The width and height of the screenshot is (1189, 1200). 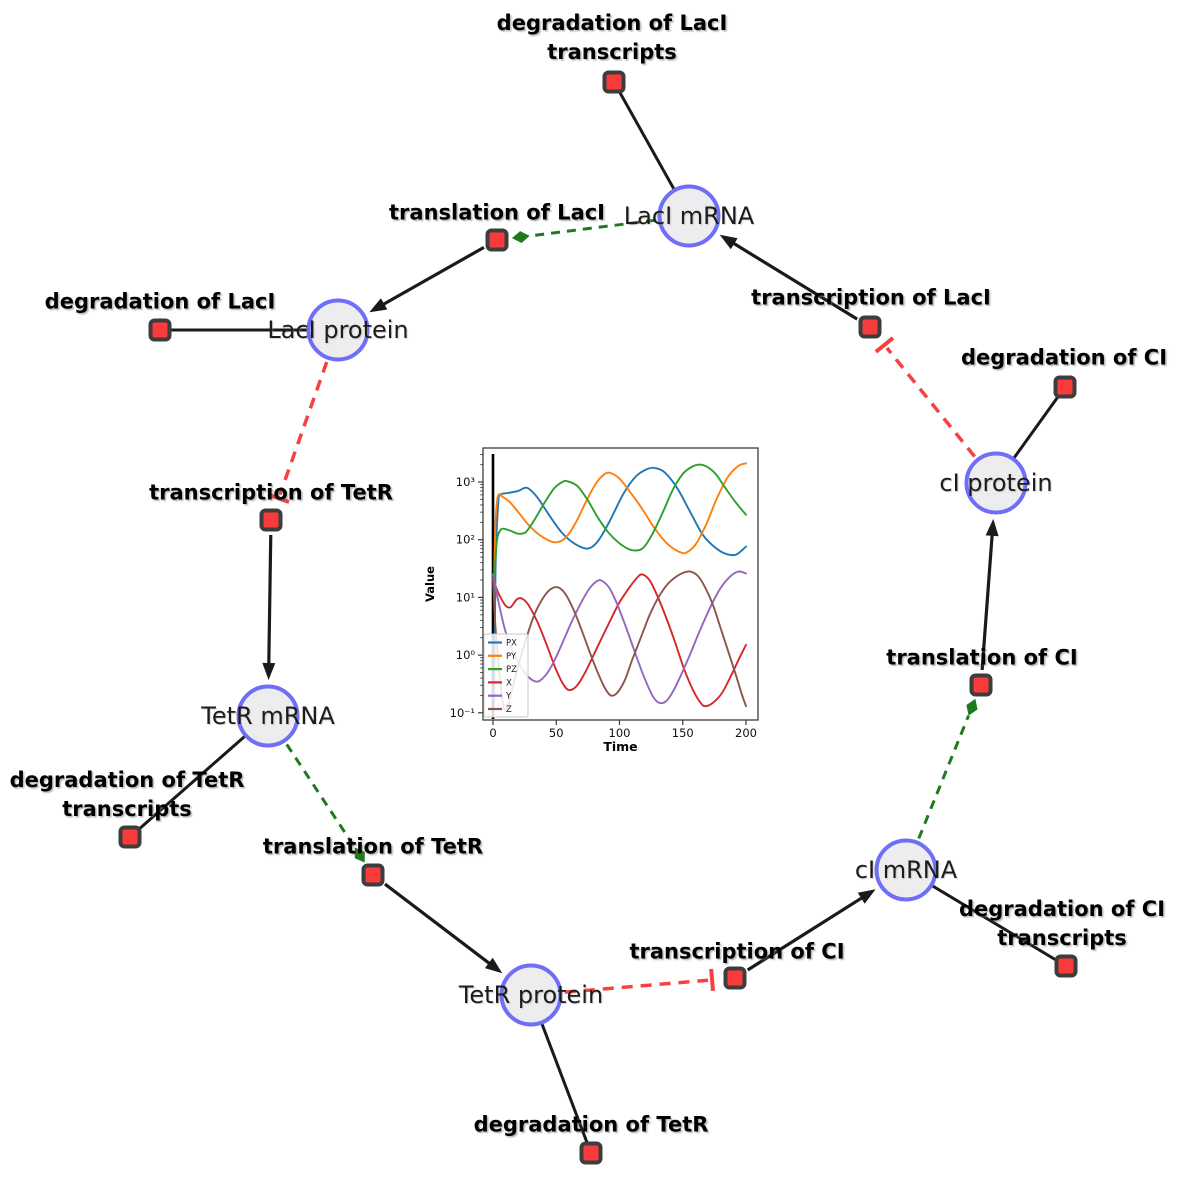 I want to click on chart-y-tick-label: 10¹, so click(x=465, y=597).